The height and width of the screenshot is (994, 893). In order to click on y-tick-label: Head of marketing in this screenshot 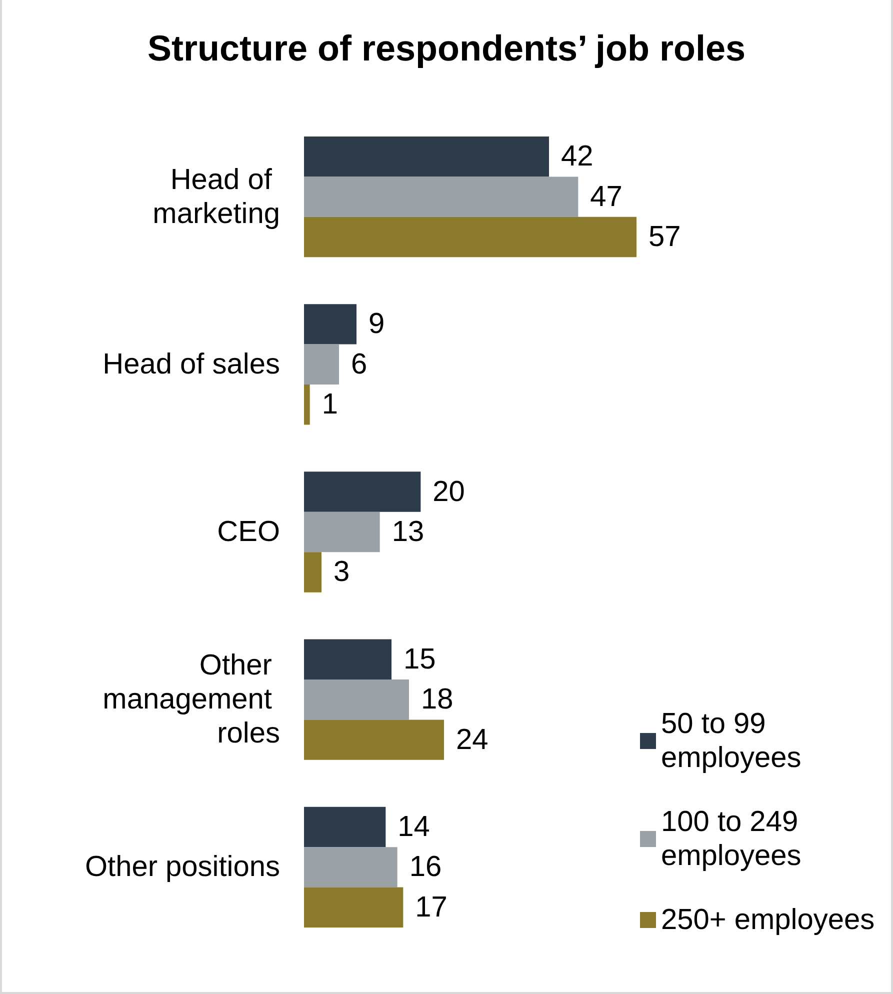, I will do `click(216, 197)`.